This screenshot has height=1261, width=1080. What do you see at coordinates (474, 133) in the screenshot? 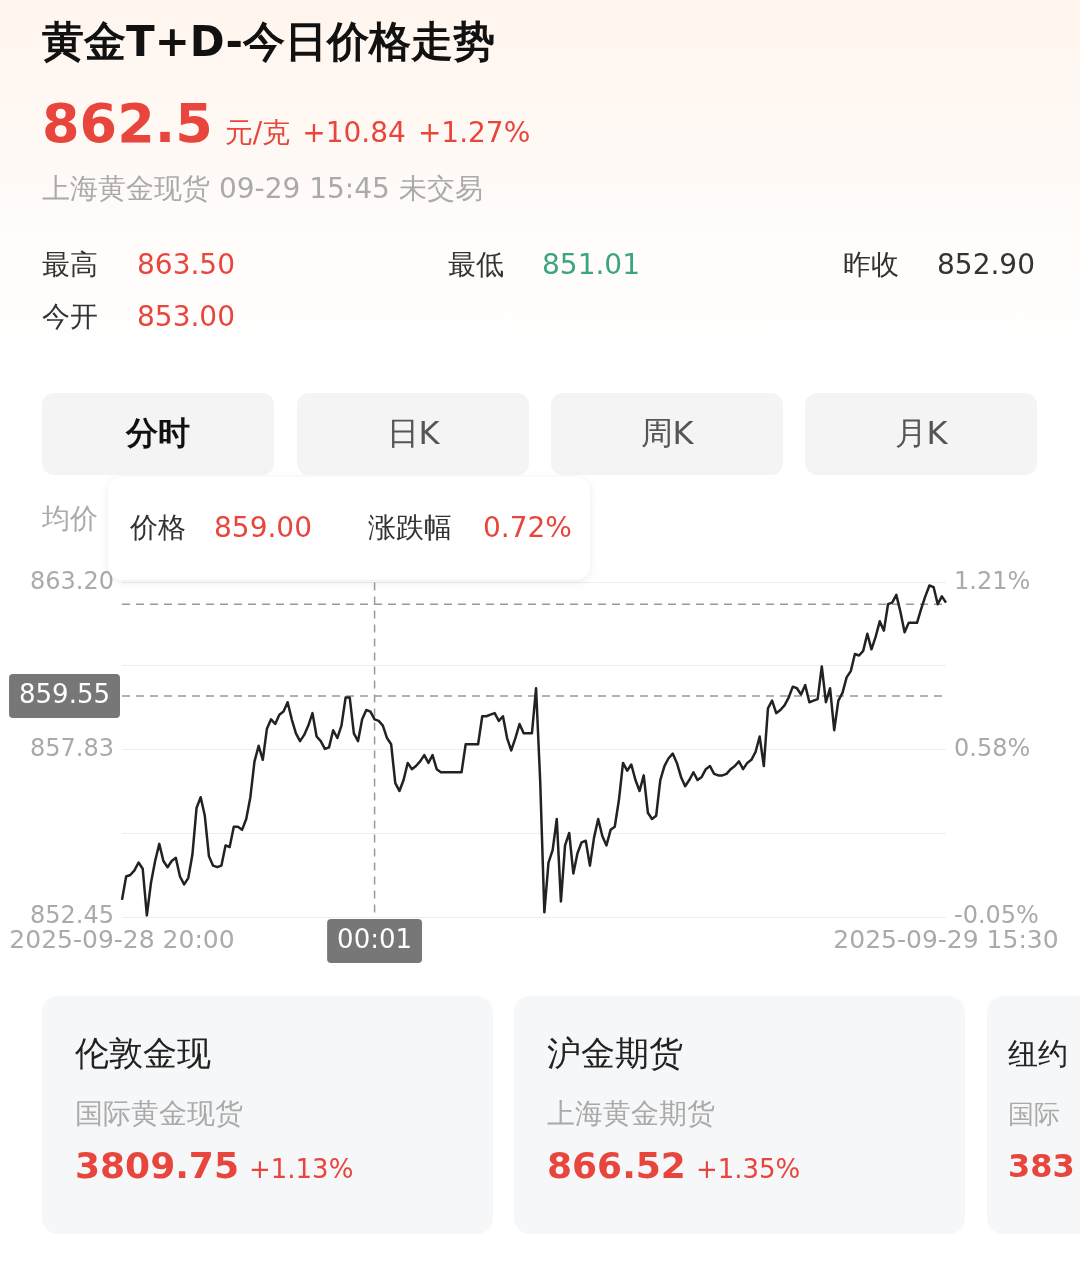
I see `text: +1.27%` at bounding box center [474, 133].